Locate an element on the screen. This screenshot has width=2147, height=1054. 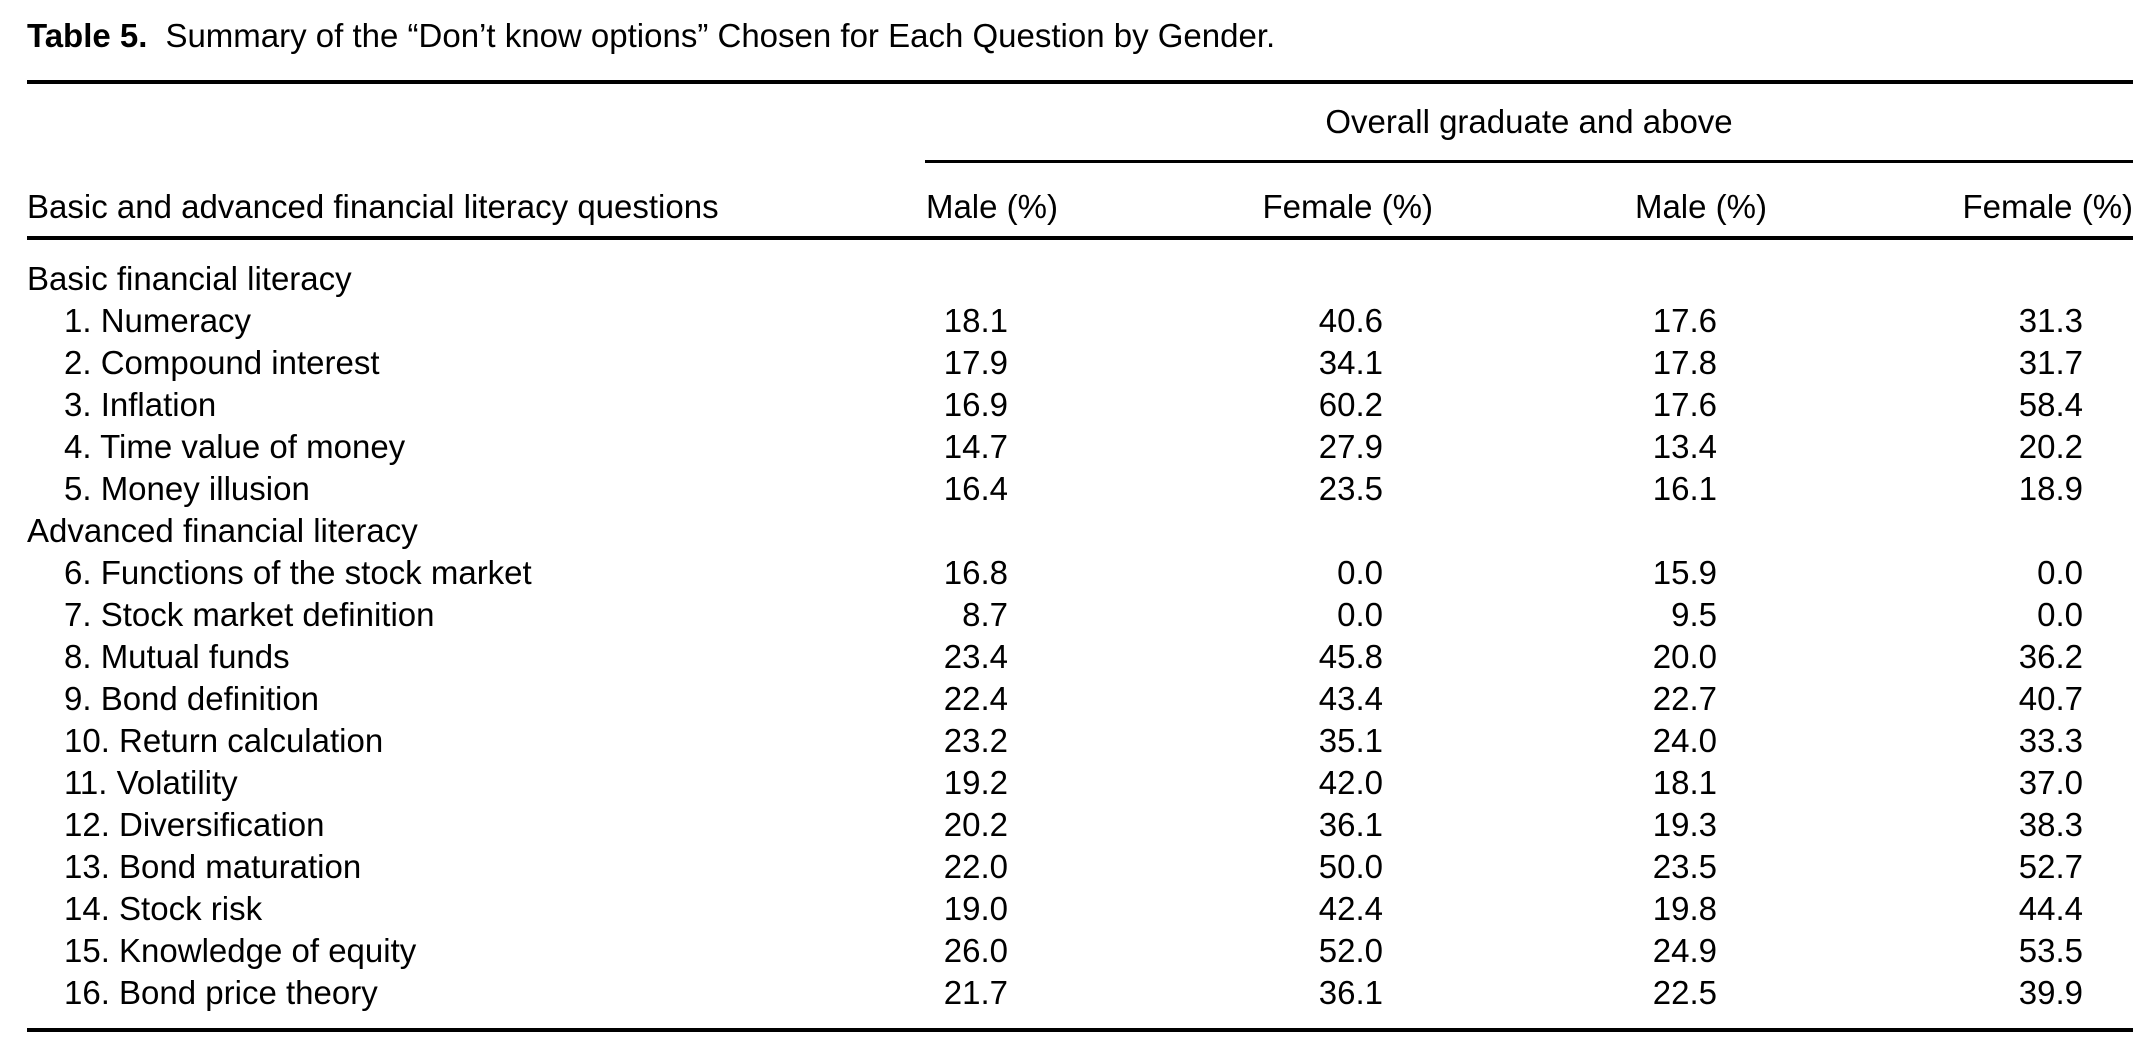
section-row: Advanced financial literacy is located at coordinates (1080, 531).